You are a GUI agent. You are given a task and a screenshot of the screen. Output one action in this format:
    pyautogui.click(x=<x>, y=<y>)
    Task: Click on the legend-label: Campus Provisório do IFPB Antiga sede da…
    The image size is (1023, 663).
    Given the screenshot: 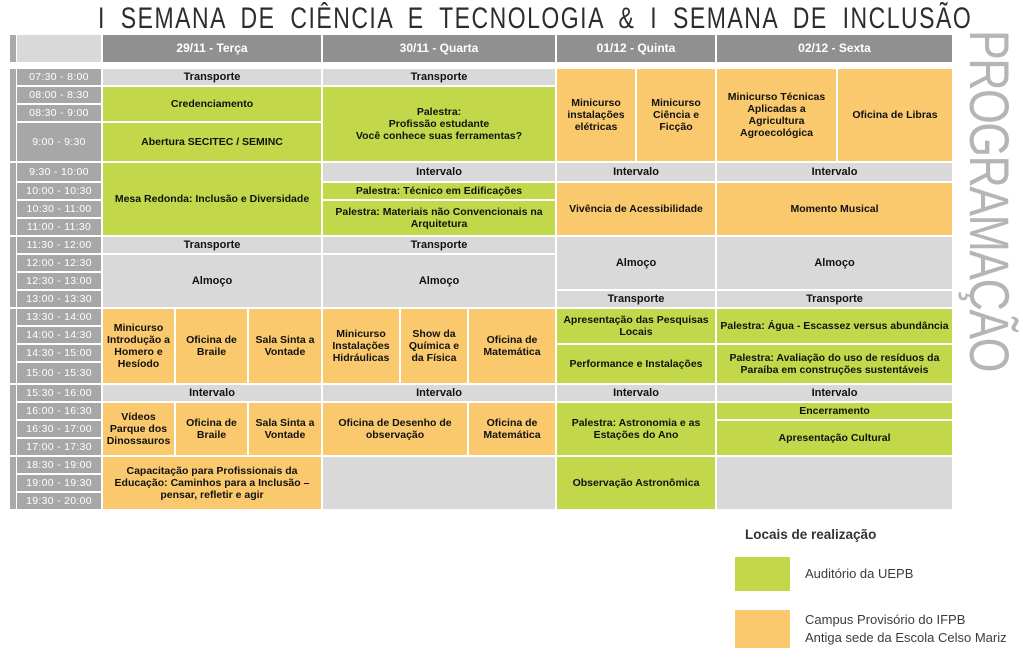 What is the action you would take?
    pyautogui.click(x=906, y=628)
    